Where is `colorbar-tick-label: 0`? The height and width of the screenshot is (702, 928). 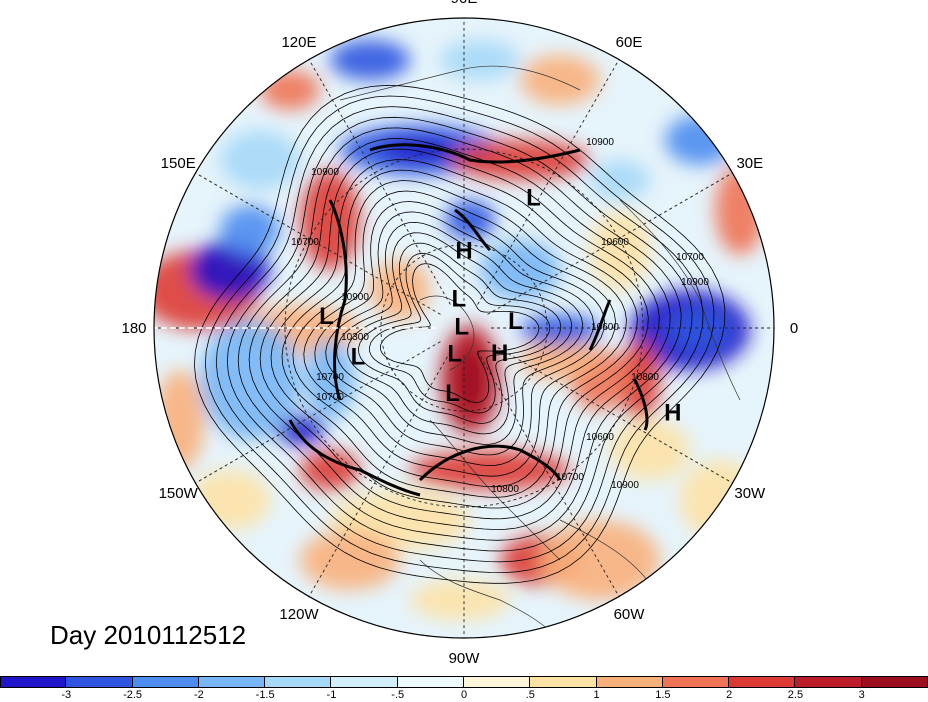
colorbar-tick-label: 0 is located at coordinates (464, 695).